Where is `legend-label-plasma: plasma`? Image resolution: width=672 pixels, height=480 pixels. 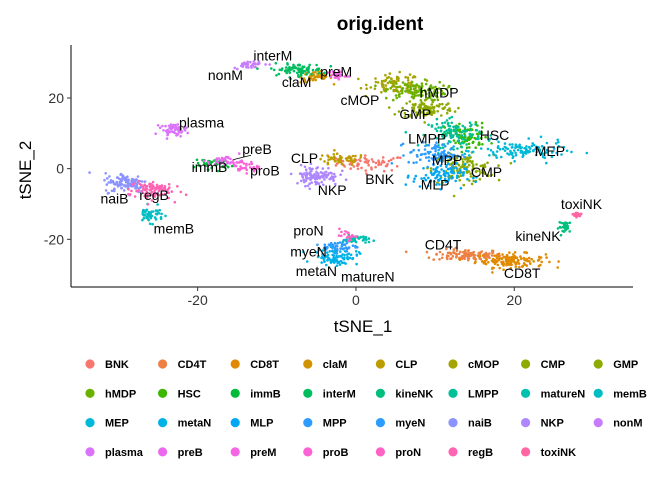 legend-label-plasma: plasma is located at coordinates (124, 453).